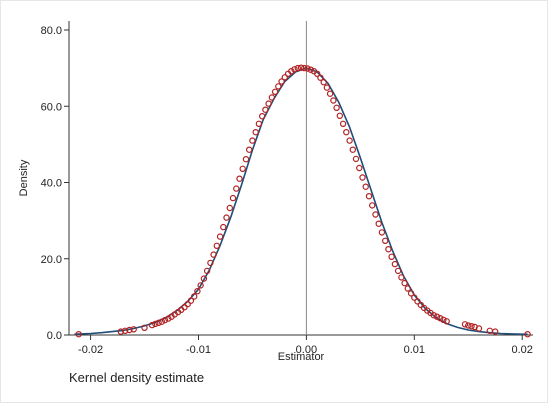  Describe the element at coordinates (136, 377) in the screenshot. I see `chart-note: Kernel density estimate` at that location.